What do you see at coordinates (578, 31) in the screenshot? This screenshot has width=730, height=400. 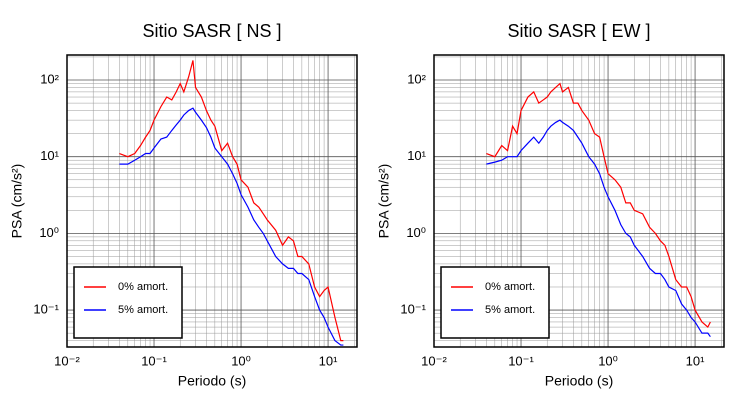 I see `chart-title: Sitio SASR [ EW ]` at bounding box center [578, 31].